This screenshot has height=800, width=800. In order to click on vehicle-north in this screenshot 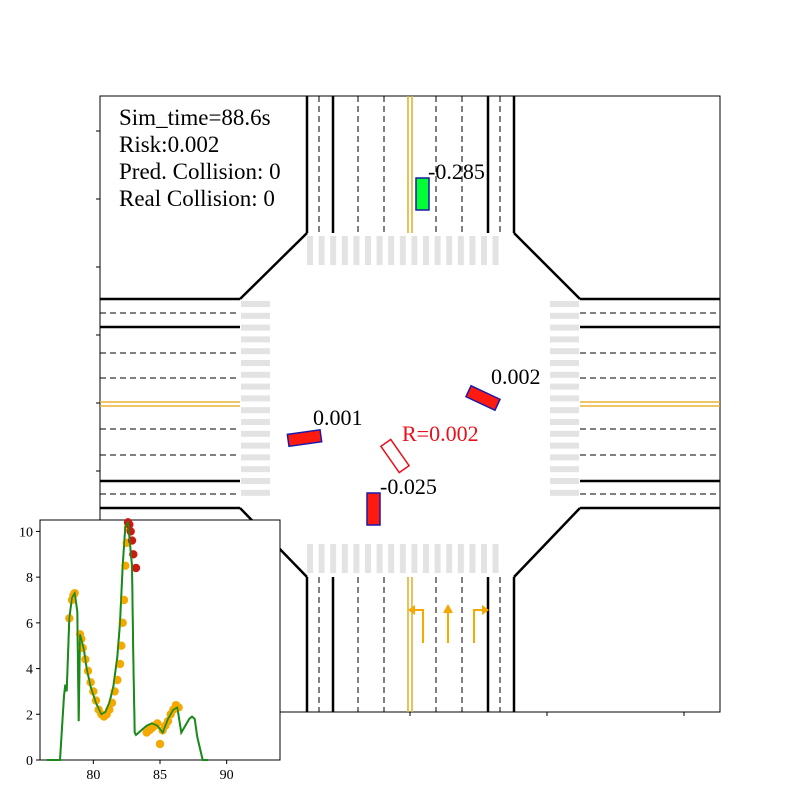, I will do `click(422, 194)`.